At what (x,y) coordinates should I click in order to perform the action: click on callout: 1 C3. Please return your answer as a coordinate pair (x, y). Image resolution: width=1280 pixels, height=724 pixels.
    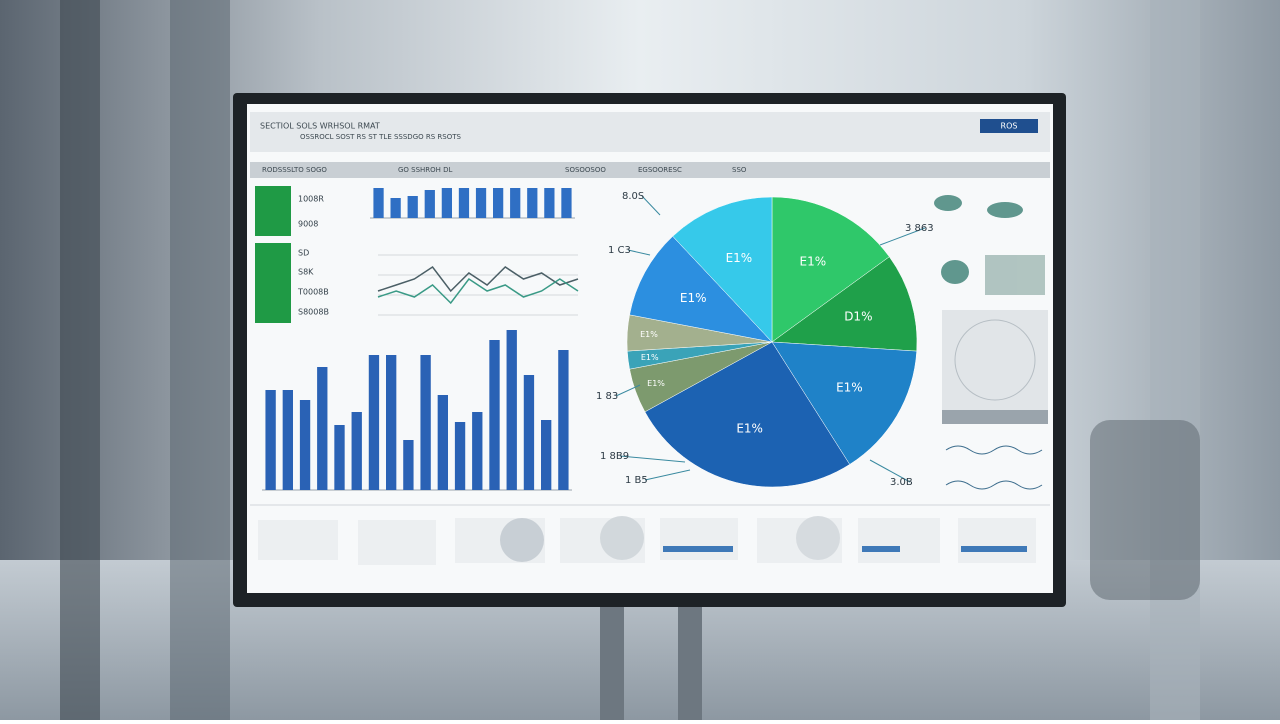
    Looking at the image, I should click on (619, 250).